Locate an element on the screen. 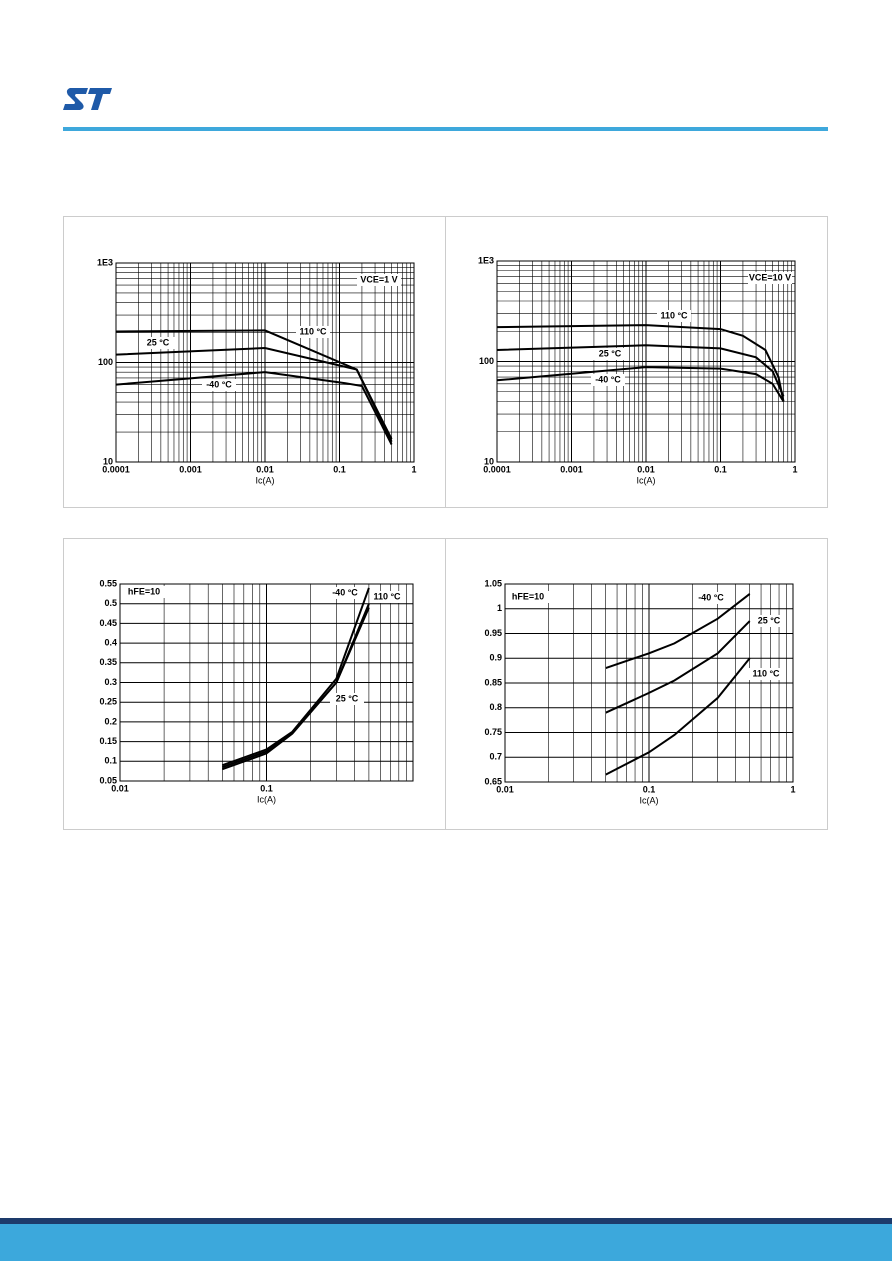 Image resolution: width=892 pixels, height=1266 pixels. header-rule is located at coordinates (445, 129).